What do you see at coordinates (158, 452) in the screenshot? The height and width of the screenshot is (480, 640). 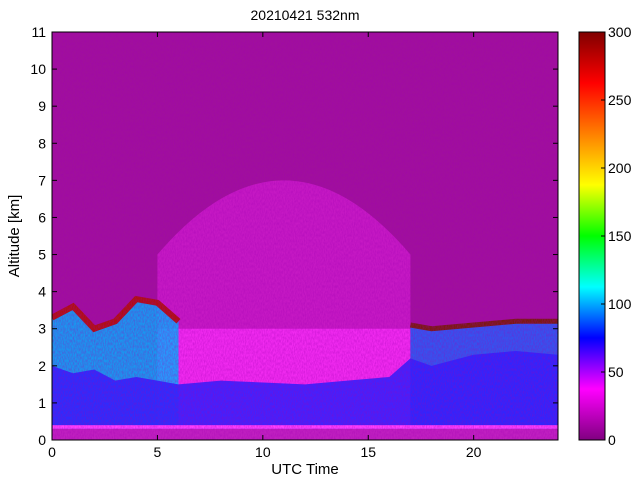 I see `x-tick-label: 5` at bounding box center [158, 452].